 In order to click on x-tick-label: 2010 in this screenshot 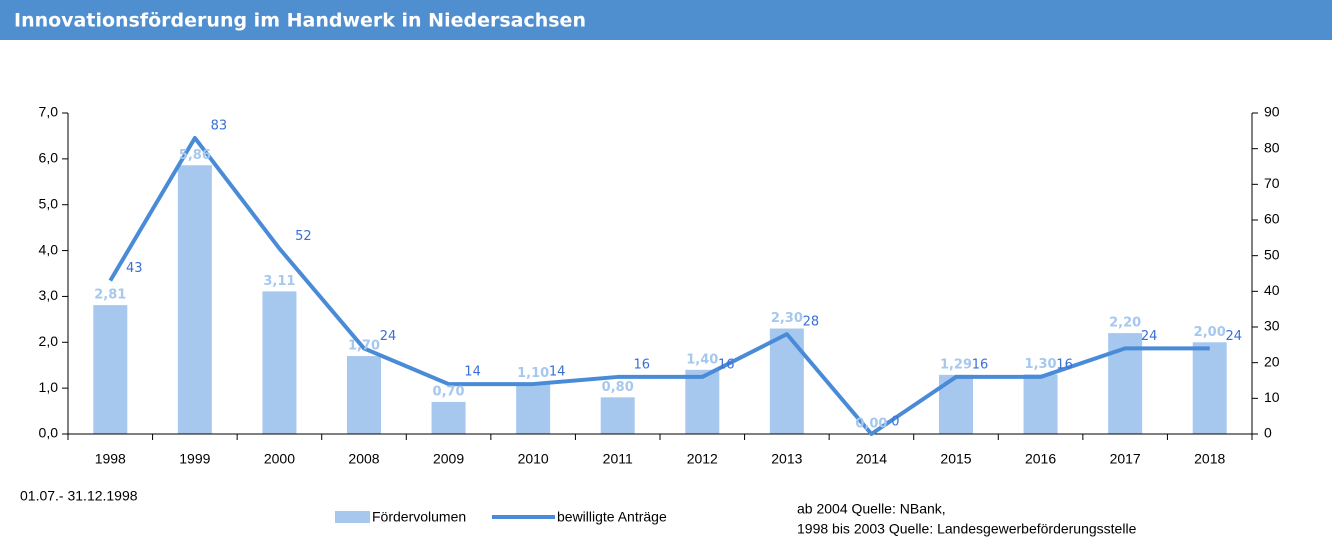, I will do `click(533, 459)`.